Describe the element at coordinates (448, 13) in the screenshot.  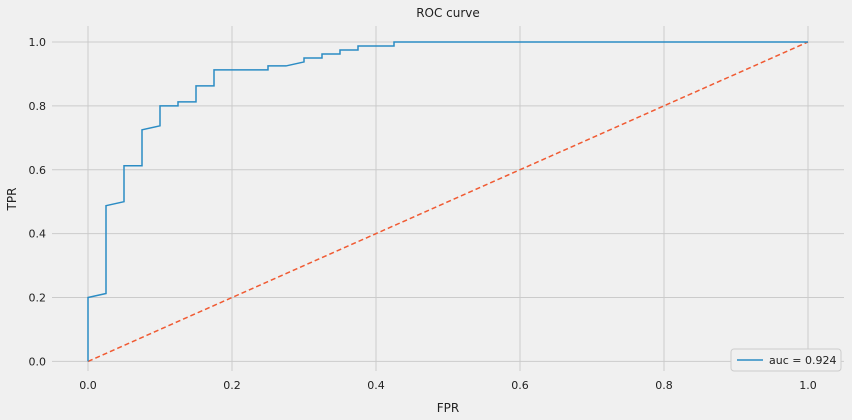
I see `chart-title: ROC curve` at that location.